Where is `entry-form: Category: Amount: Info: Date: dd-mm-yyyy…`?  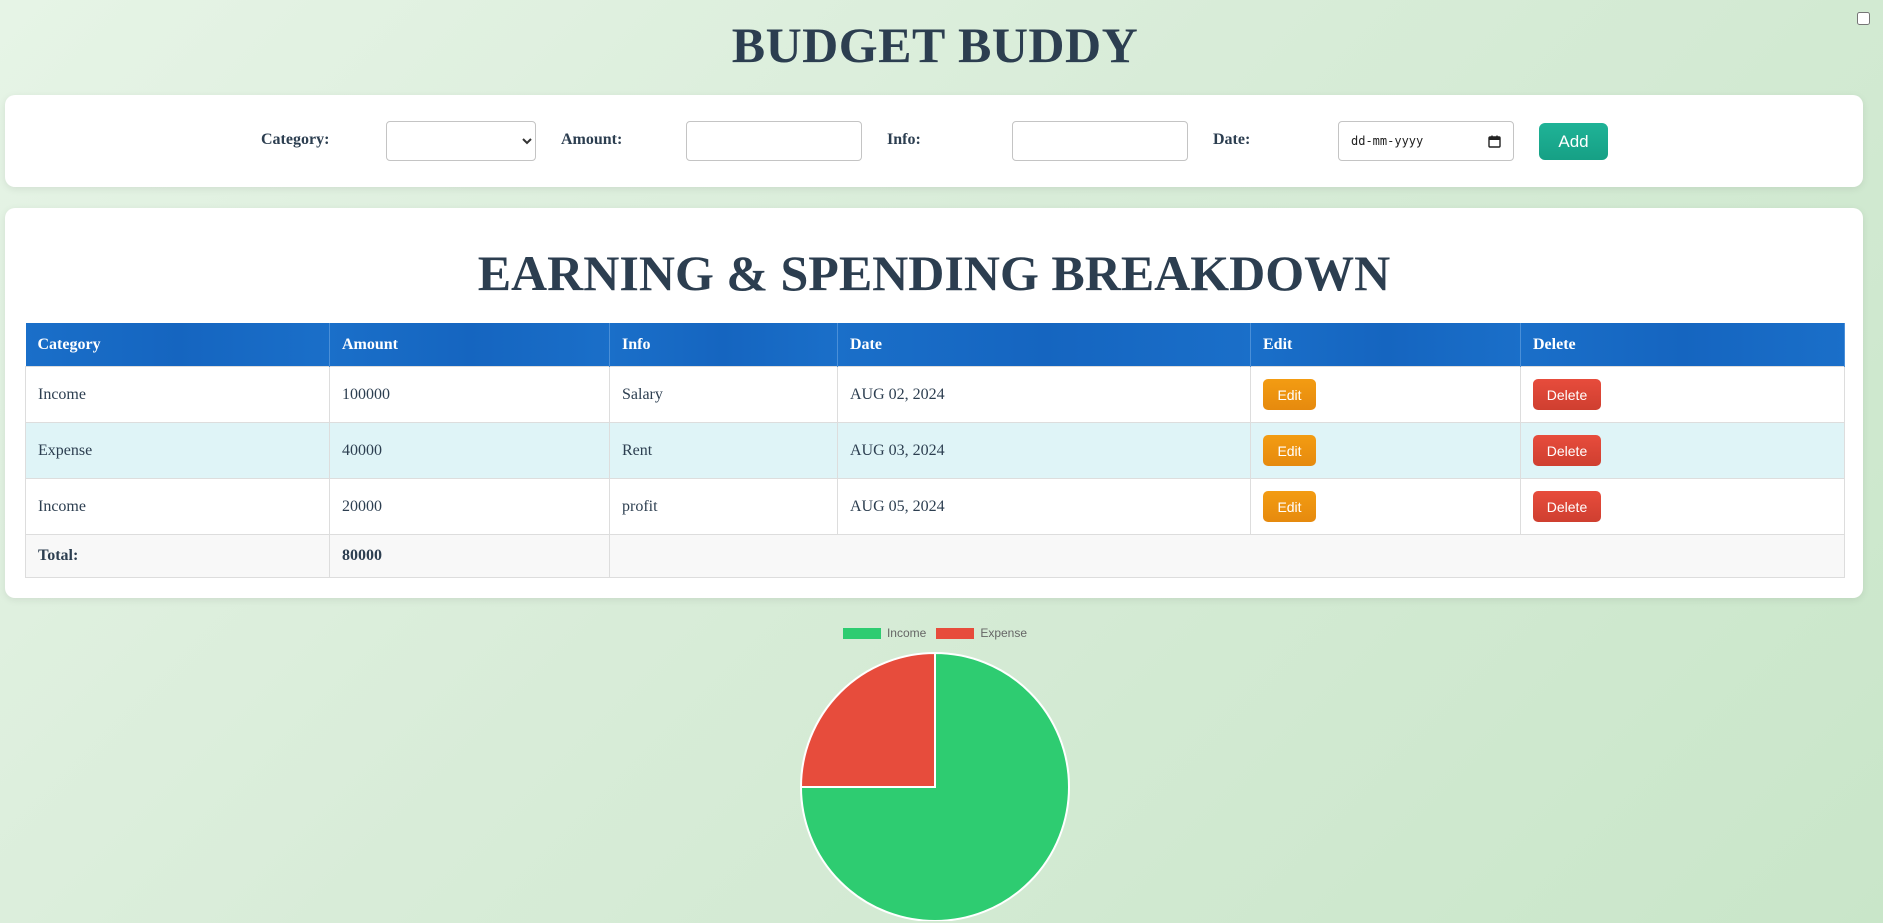 entry-form: Category: Amount: Info: Date: dd-mm-yyyy… is located at coordinates (934, 141).